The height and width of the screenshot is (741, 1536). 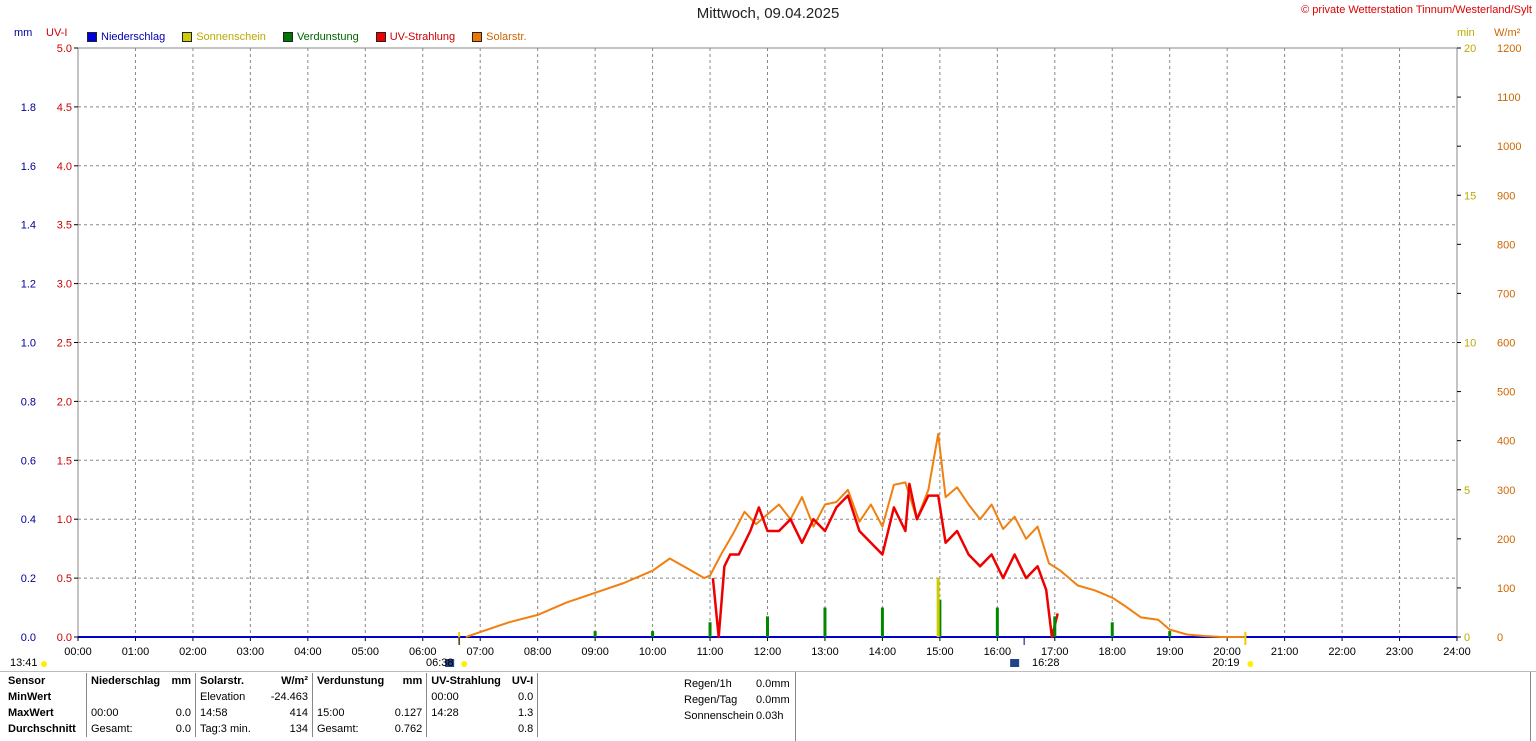 I want to click on chart-title: Mittwoch, 09.04.2025, so click(x=768, y=13).